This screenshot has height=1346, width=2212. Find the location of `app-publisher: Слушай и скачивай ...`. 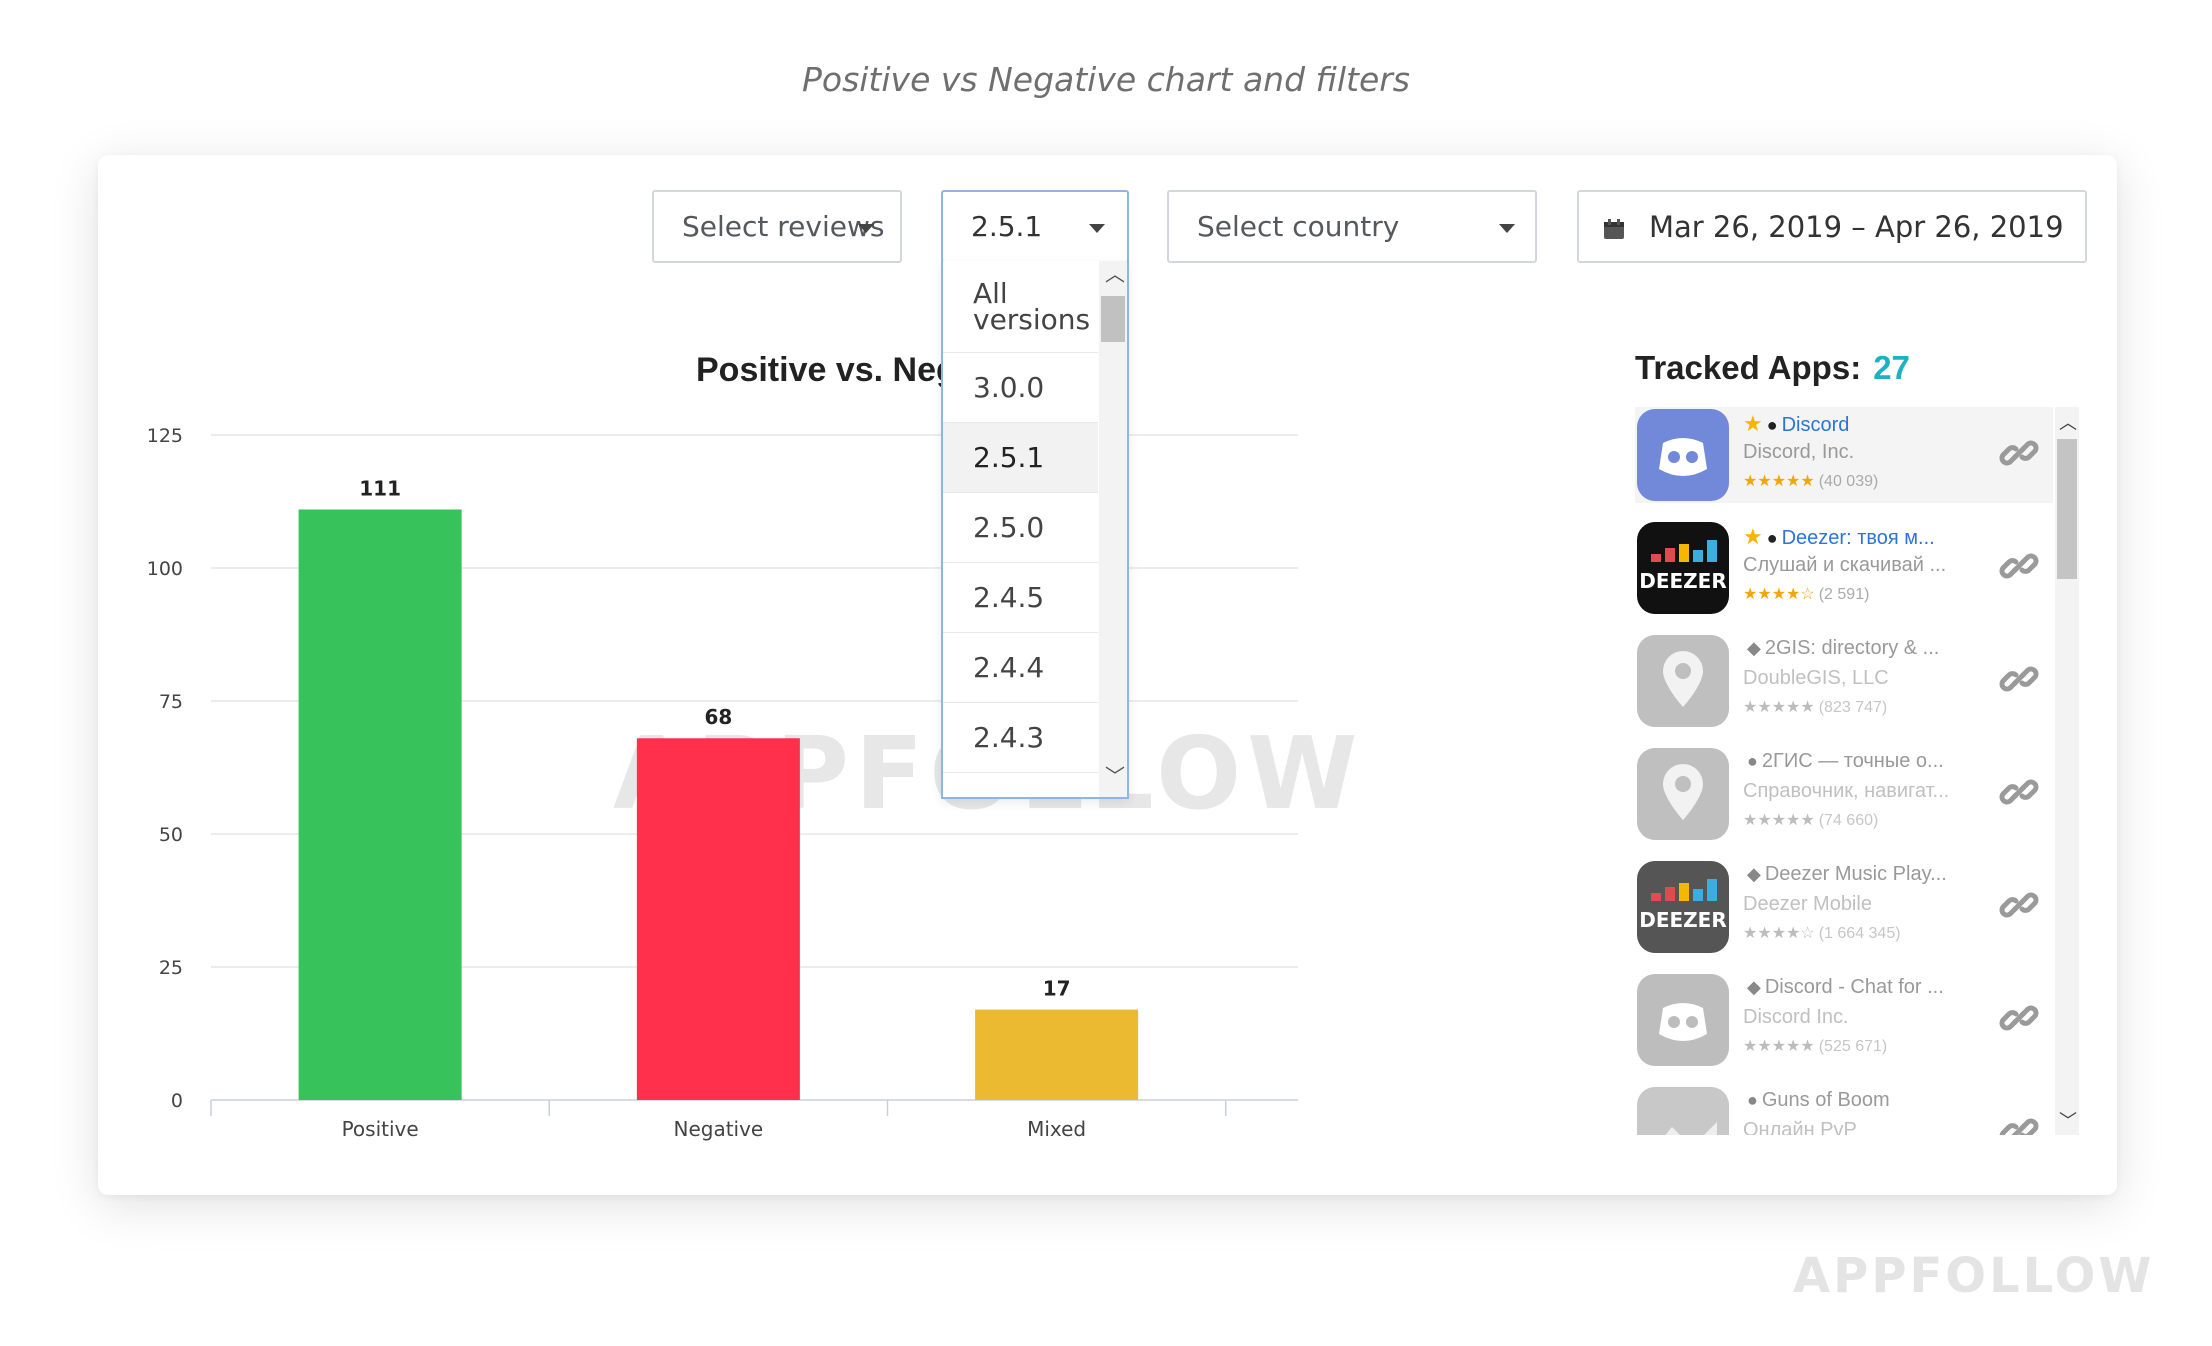

app-publisher: Слушай и скачивай ... is located at coordinates (1845, 565).